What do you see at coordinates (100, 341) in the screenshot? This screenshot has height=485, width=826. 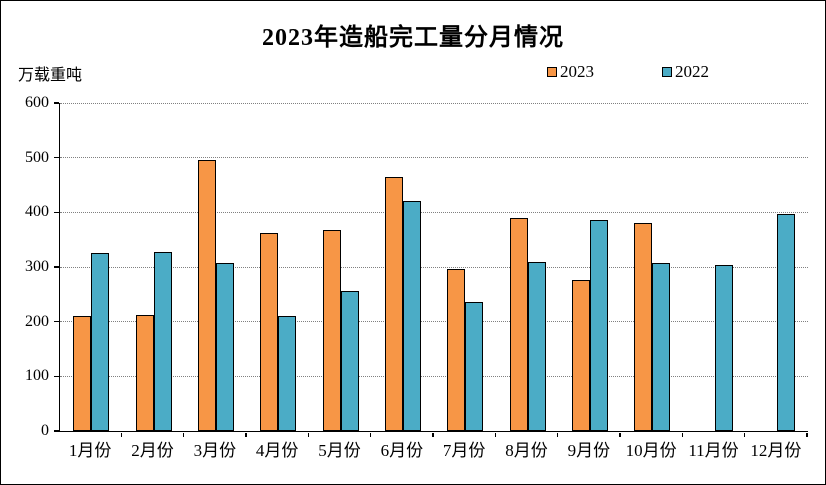 I see `bar-2022-1月份` at bounding box center [100, 341].